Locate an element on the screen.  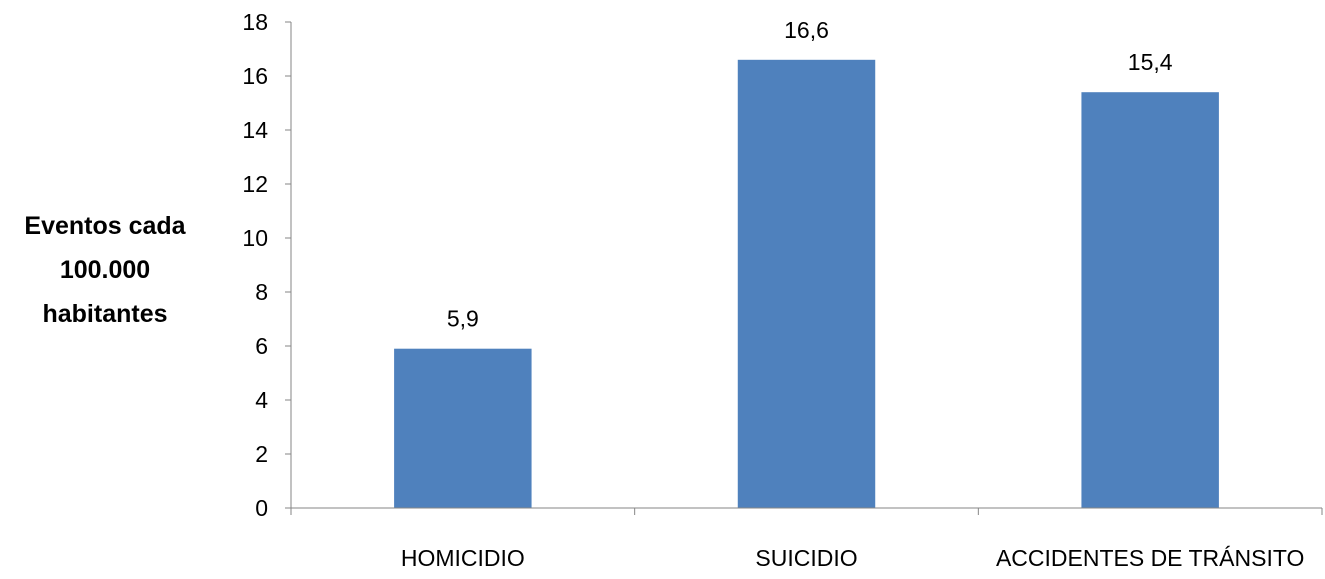
y-axis-title: Eventos cada 100.000 habitantes is located at coordinates (105, 270).